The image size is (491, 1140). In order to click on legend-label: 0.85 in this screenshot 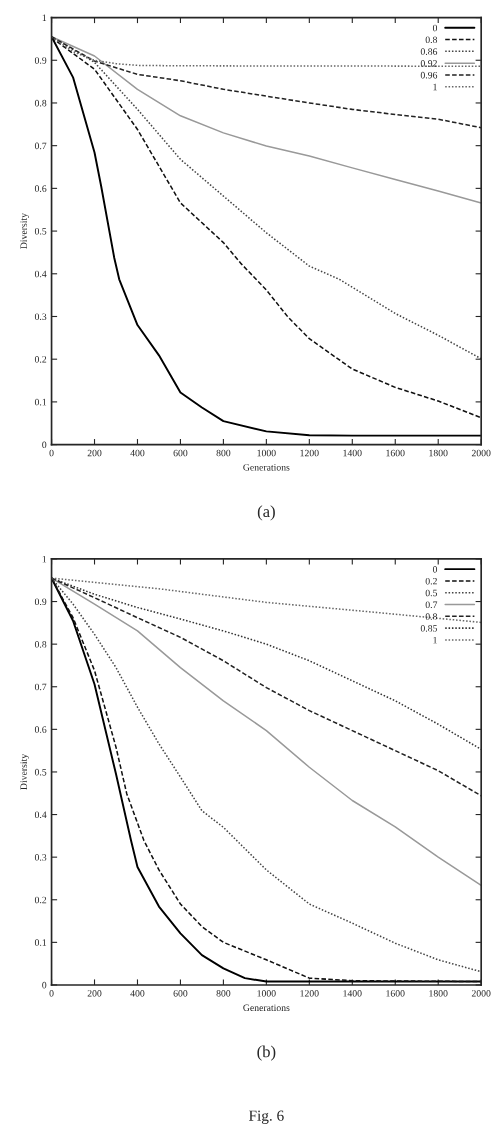, I will do `click(429, 628)`.